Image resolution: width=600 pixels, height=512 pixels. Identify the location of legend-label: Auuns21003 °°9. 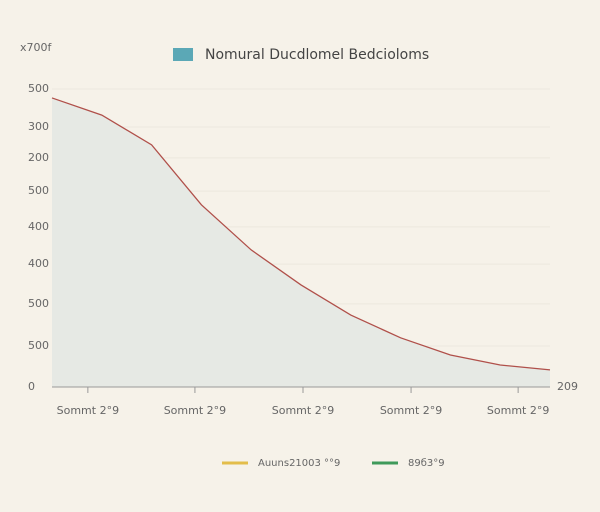
(299, 463).